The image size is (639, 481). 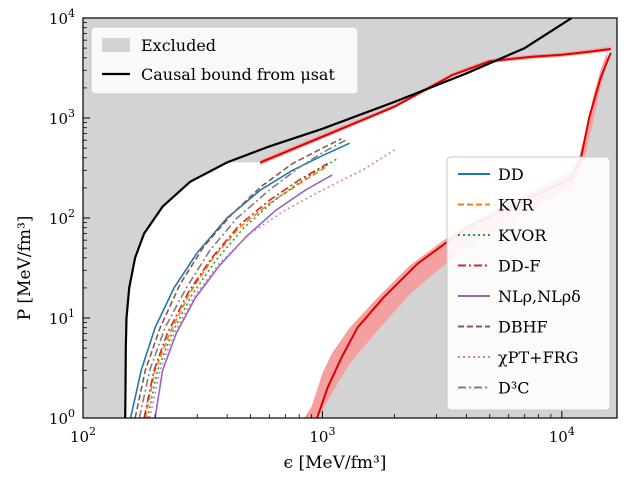 What do you see at coordinates (178, 45) in the screenshot?
I see `legend-excluded-label: Excluded` at bounding box center [178, 45].